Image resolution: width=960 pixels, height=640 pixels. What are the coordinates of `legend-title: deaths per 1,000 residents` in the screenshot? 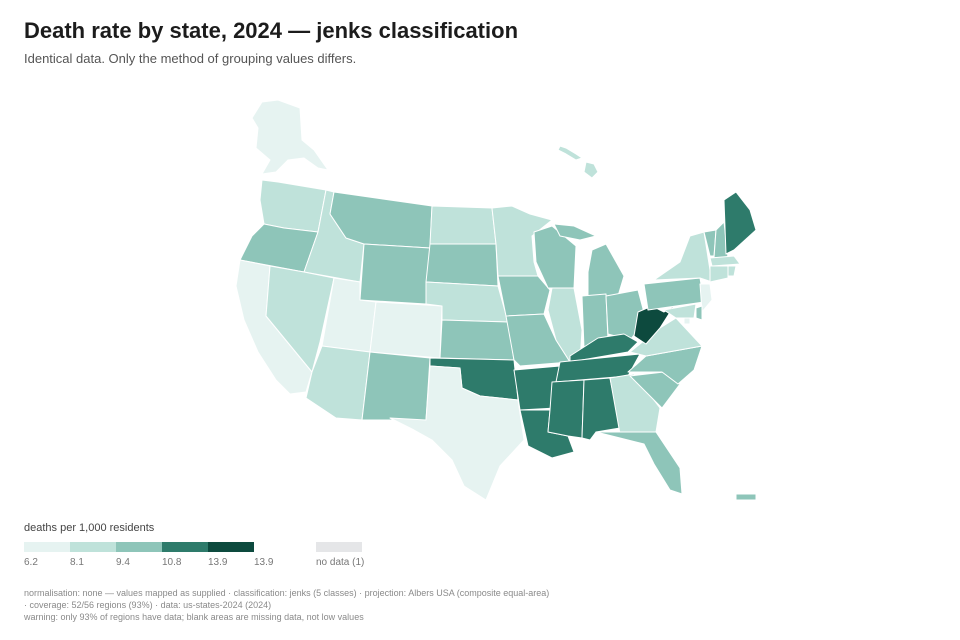 It's located at (89, 528).